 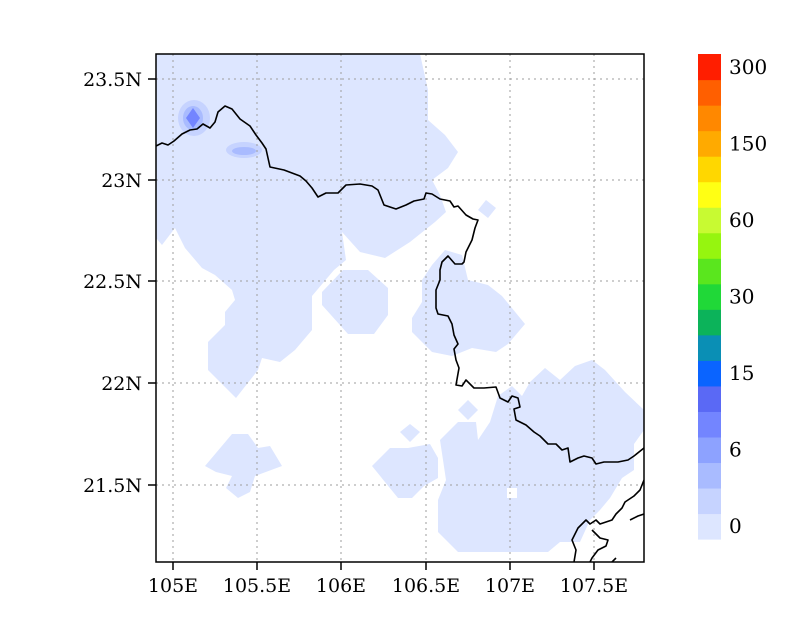 I want to click on y-tick-labels: 23.5N 23N 22.5N 22N 21.5N, so click(x=112, y=283).